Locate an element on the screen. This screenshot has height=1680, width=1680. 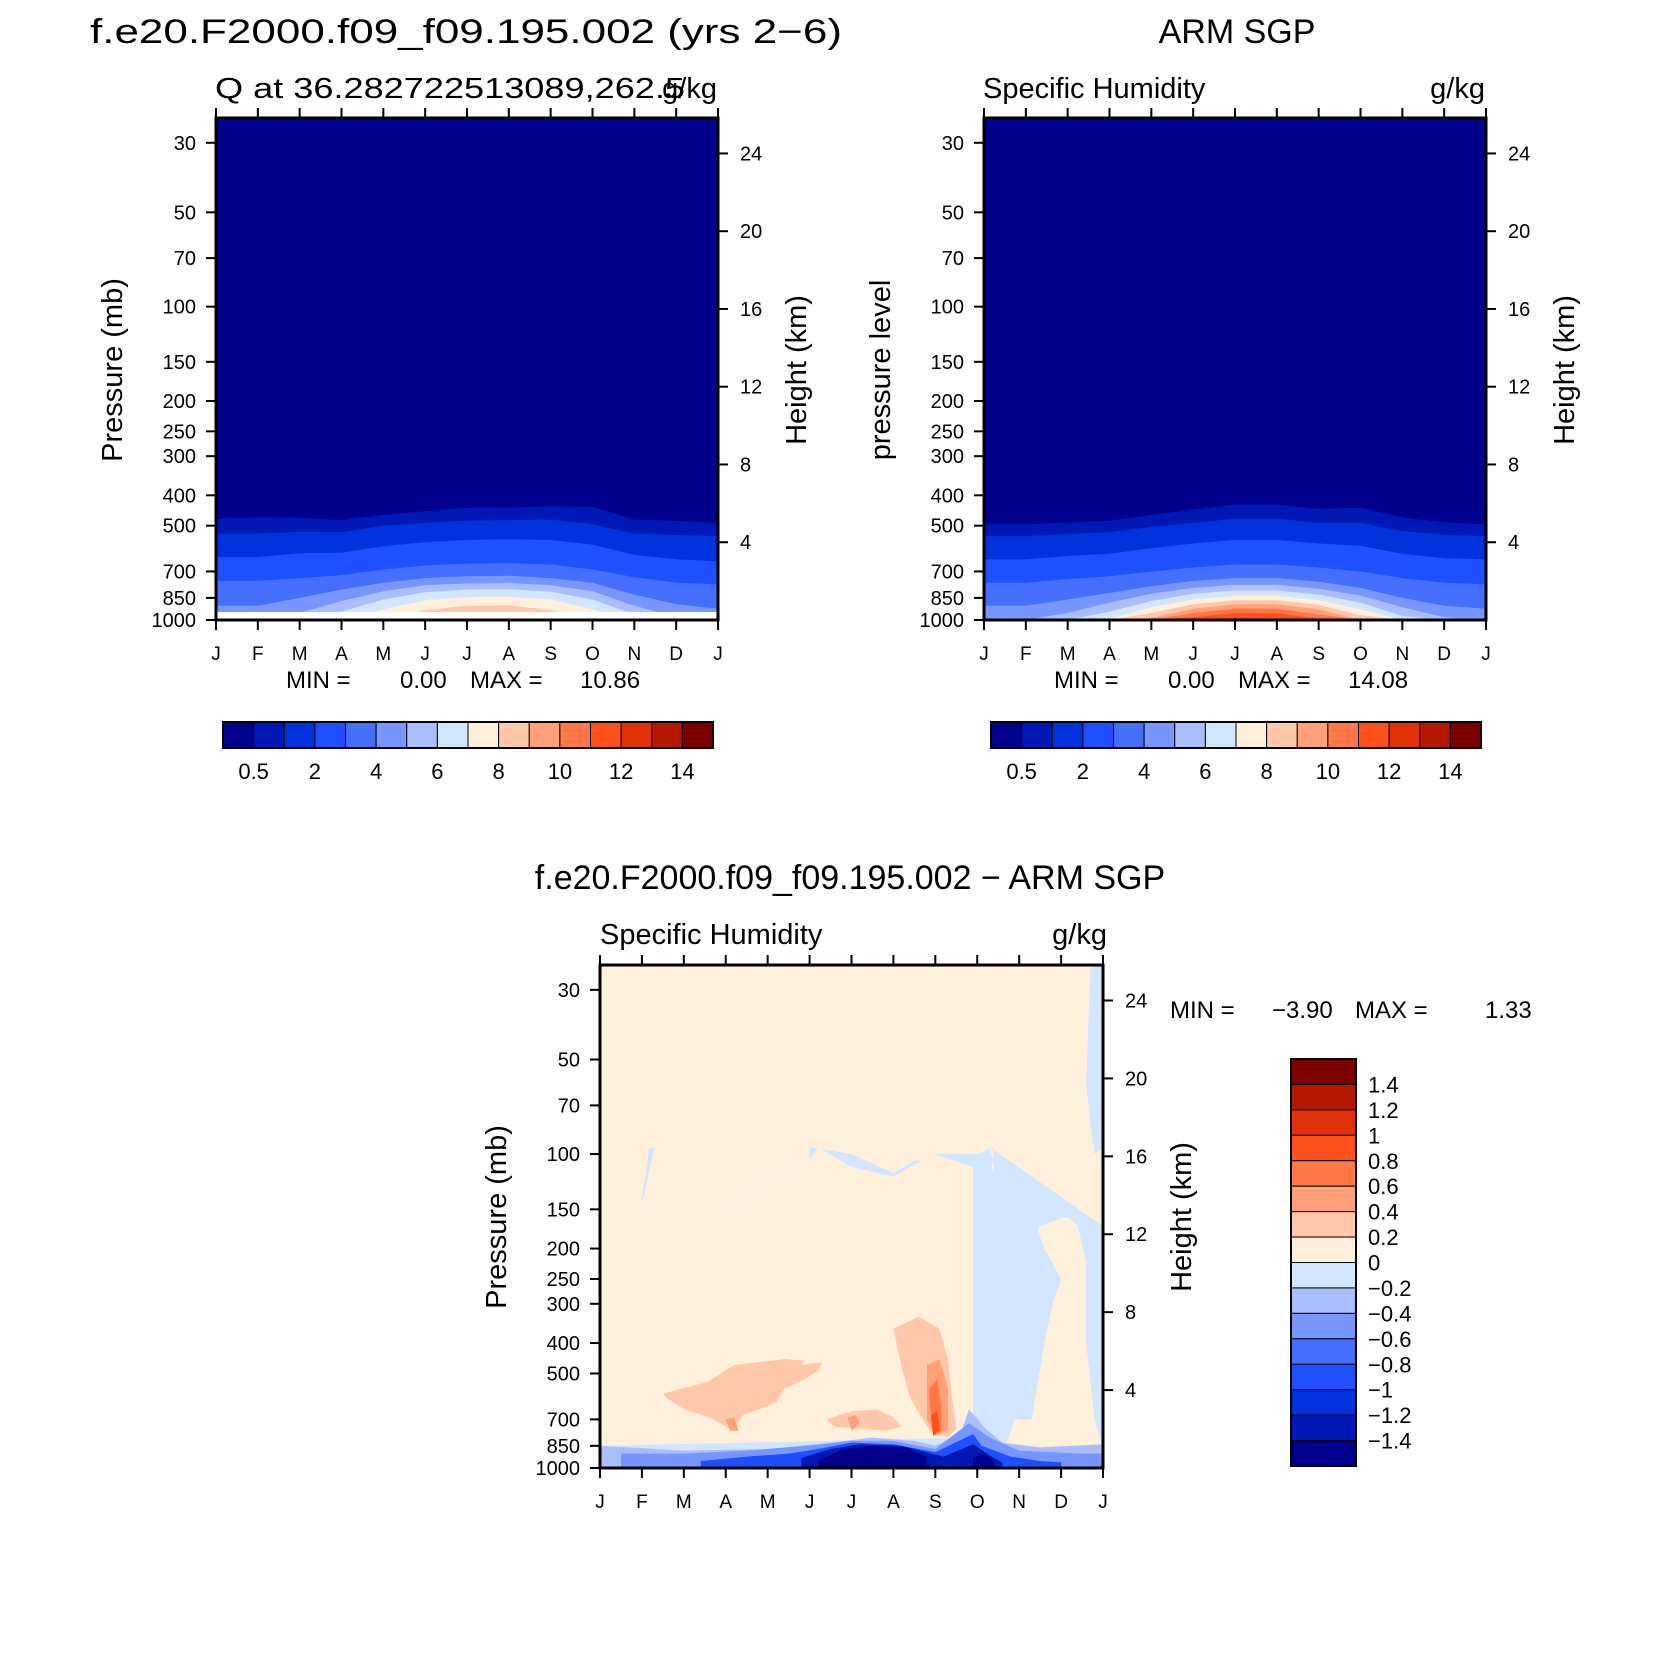
x-tick-label: D is located at coordinates (1444, 654).